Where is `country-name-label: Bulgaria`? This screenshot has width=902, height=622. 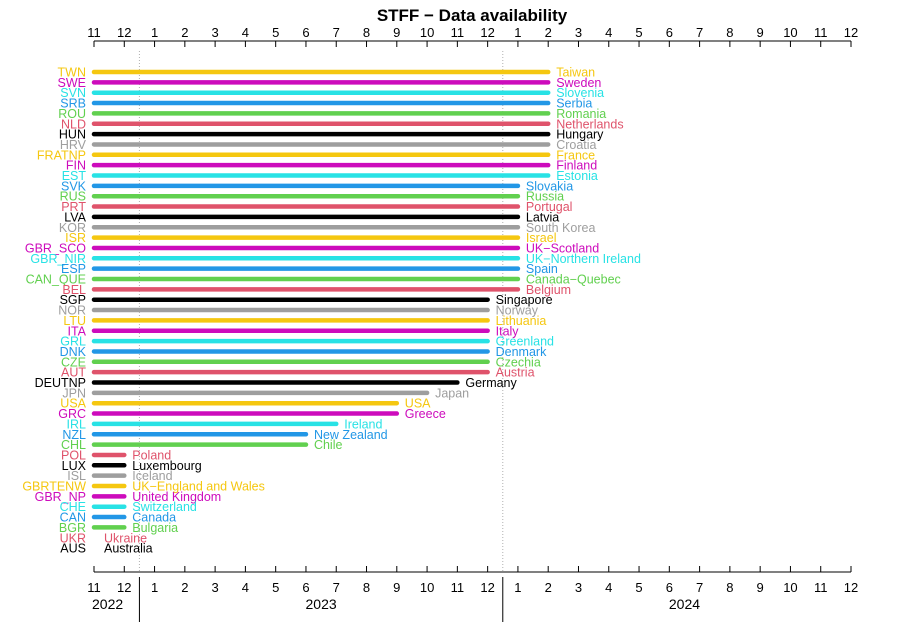 country-name-label: Bulgaria is located at coordinates (155, 528).